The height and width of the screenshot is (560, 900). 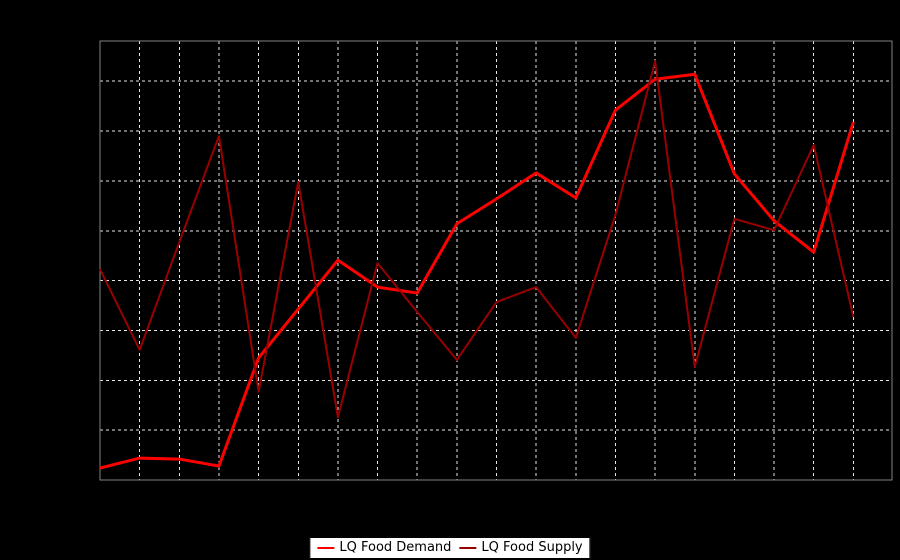 What do you see at coordinates (395, 547) in the screenshot?
I see `legend-label-demand: LQ Food Demand` at bounding box center [395, 547].